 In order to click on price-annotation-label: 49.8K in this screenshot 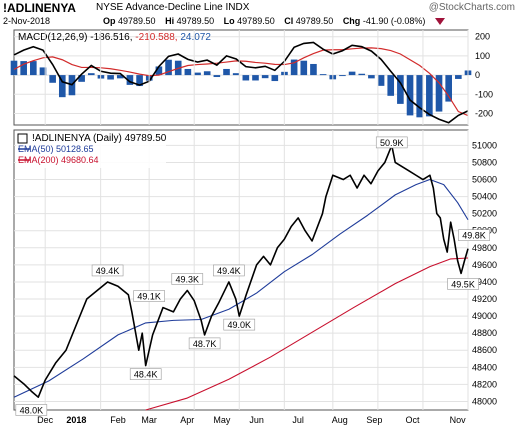, I will do `click(474, 236)`.